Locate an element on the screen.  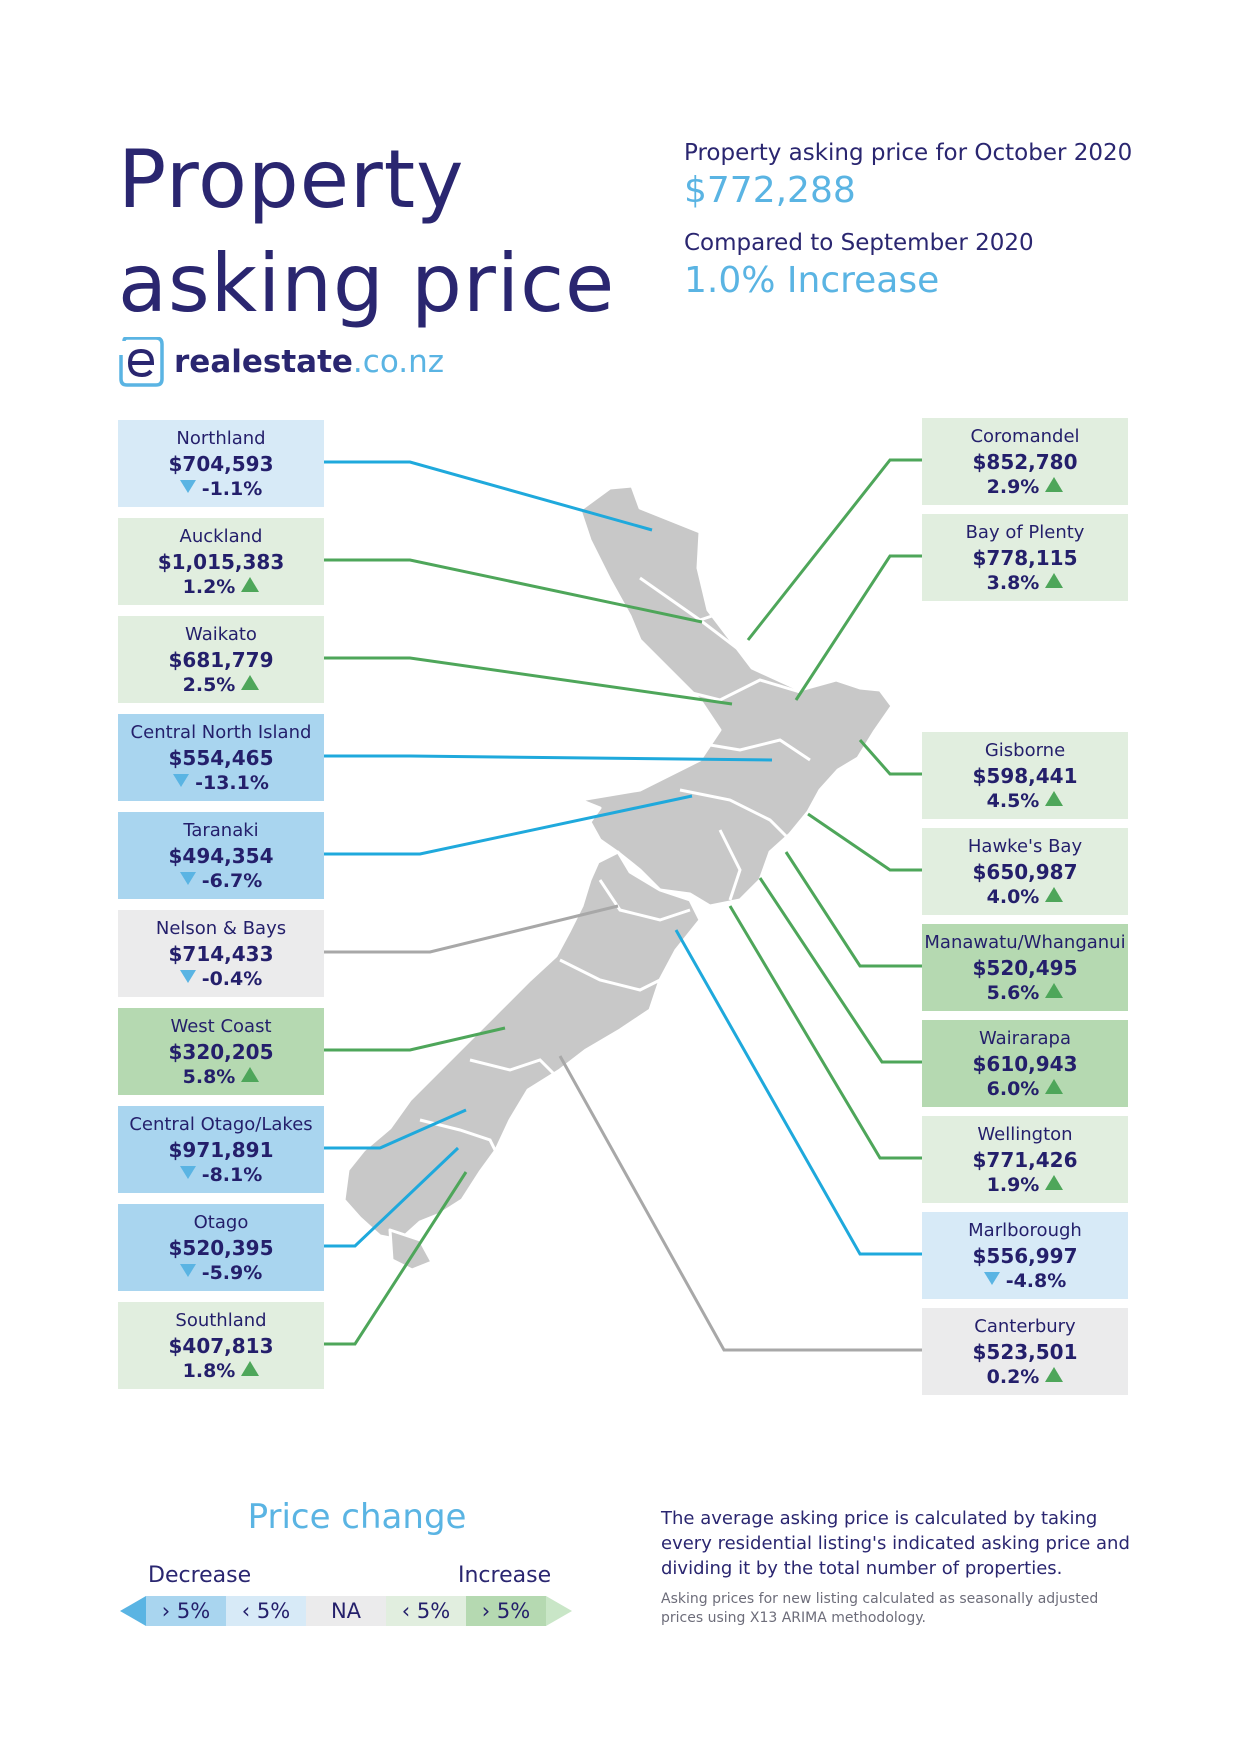
region-change-value: 3.8% is located at coordinates (1013, 583).